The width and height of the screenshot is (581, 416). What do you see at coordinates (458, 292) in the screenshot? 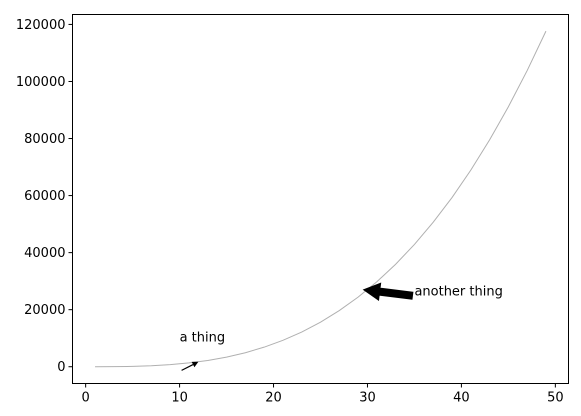
I see `annotation-label: another thing` at bounding box center [458, 292].